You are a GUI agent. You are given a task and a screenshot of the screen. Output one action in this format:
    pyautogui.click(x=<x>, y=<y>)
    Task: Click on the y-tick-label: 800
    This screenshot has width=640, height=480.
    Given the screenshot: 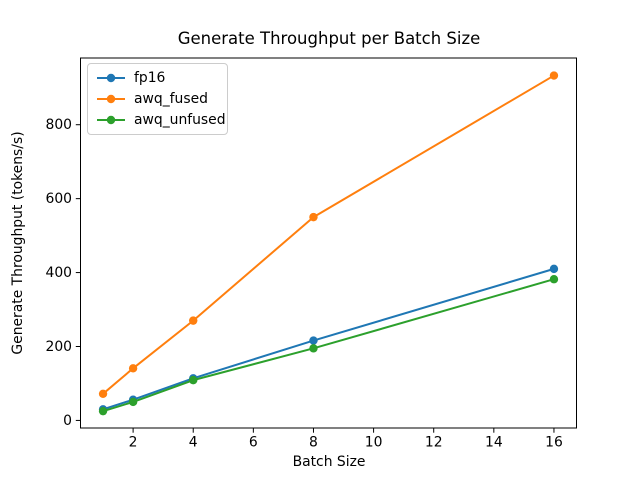 What is the action you would take?
    pyautogui.click(x=58, y=125)
    